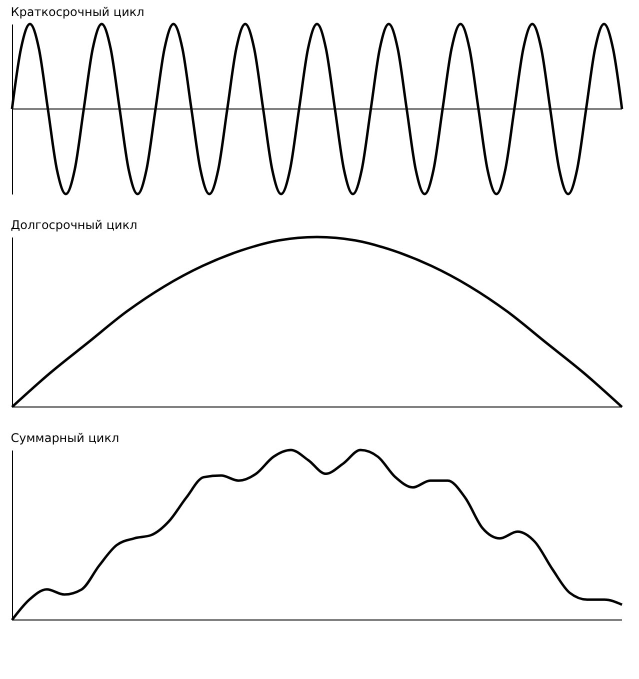 This screenshot has width=639, height=679. Describe the element at coordinates (77, 11) in the screenshot. I see `chart-title: Краткосрочный цикл` at that location.